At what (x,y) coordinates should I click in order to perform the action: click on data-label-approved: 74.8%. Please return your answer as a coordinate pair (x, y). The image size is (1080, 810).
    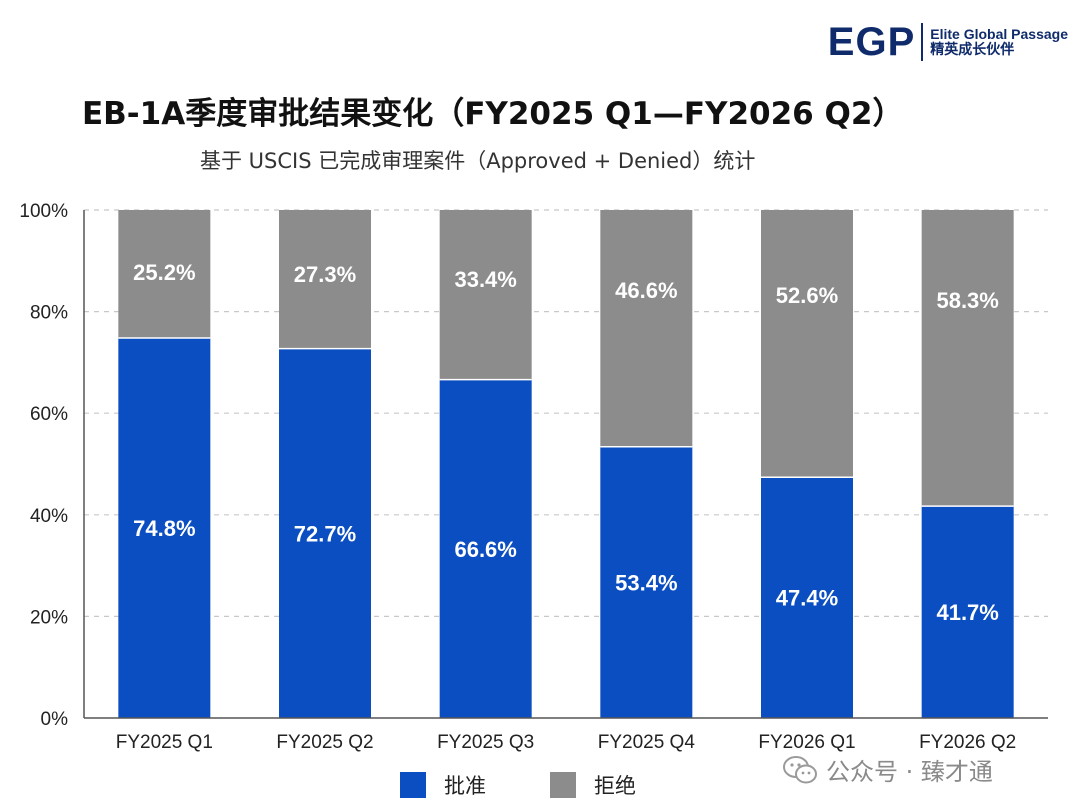
    Looking at the image, I should click on (164, 528).